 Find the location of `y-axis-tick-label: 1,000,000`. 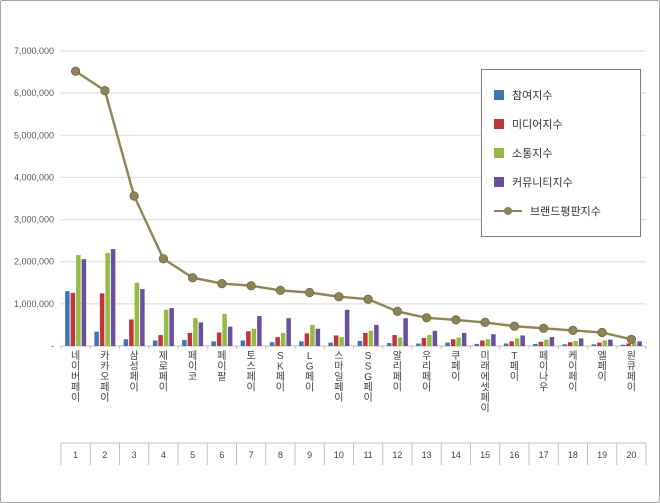

y-axis-tick-label: 1,000,000 is located at coordinates (34, 304).